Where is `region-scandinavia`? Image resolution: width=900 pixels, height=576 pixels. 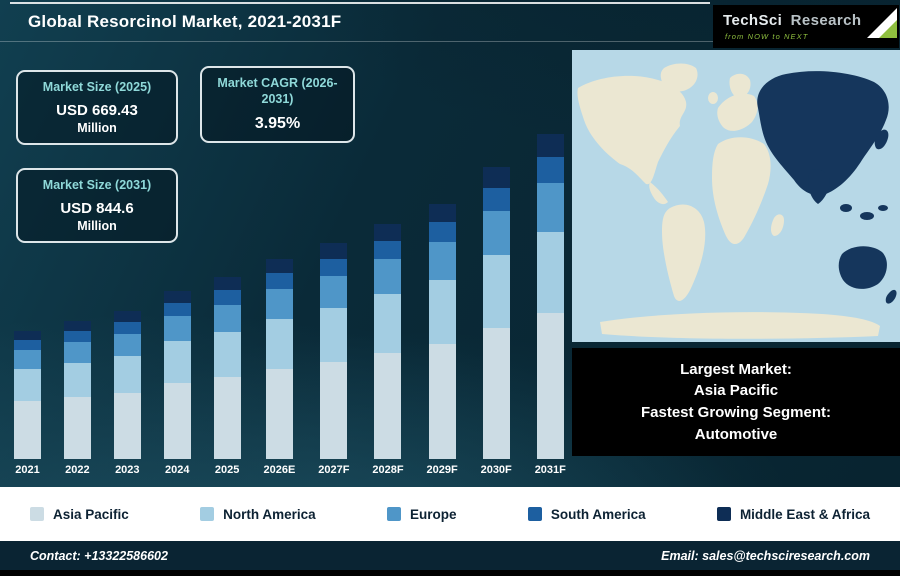 region-scandinavia is located at coordinates (740, 85).